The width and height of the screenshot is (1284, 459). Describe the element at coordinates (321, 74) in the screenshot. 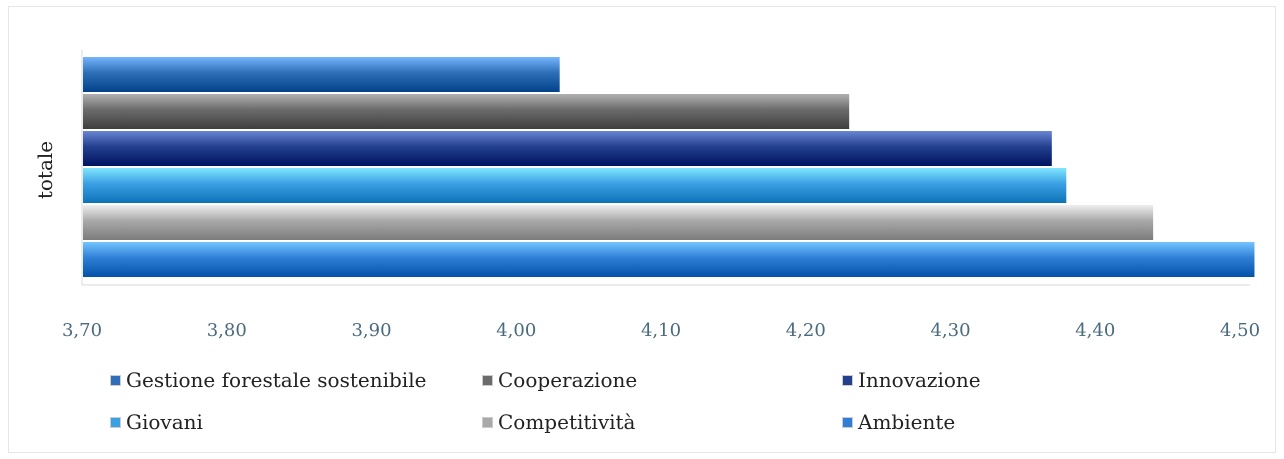

I see `bar-gestione-forestale-sostenibile` at that location.